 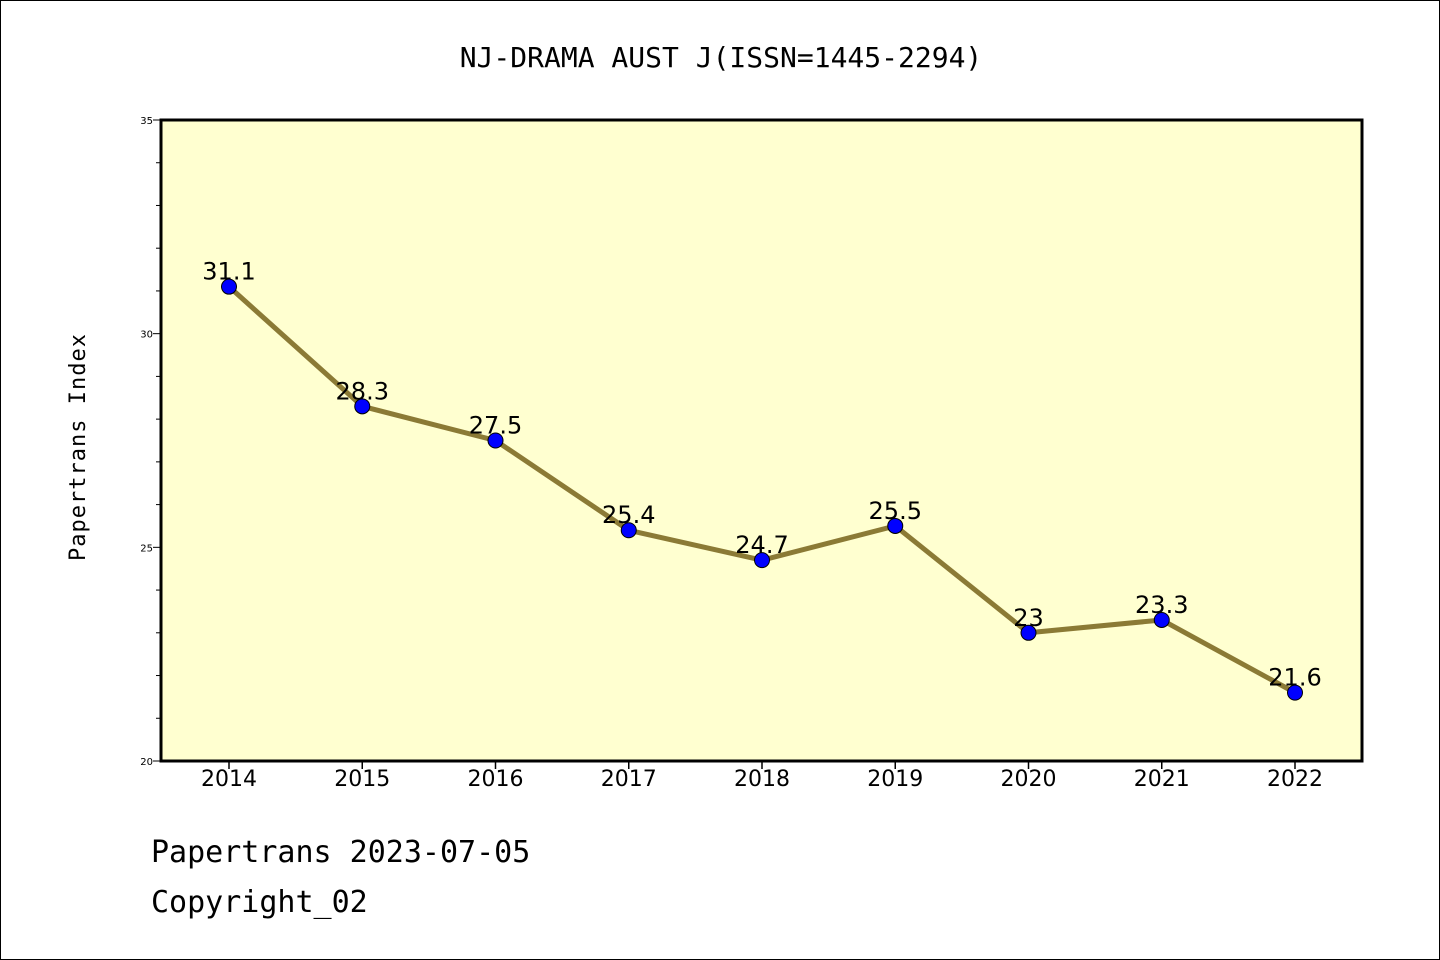 What do you see at coordinates (761, 545) in the screenshot?
I see `data-label: 24.7` at bounding box center [761, 545].